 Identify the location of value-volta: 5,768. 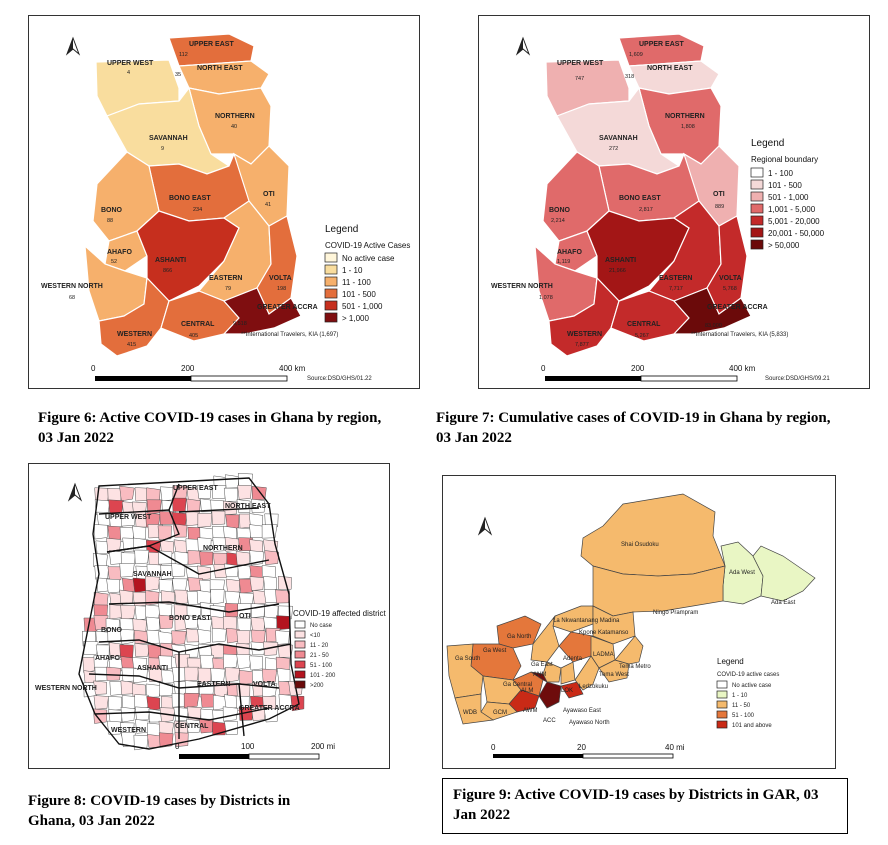
(730, 289).